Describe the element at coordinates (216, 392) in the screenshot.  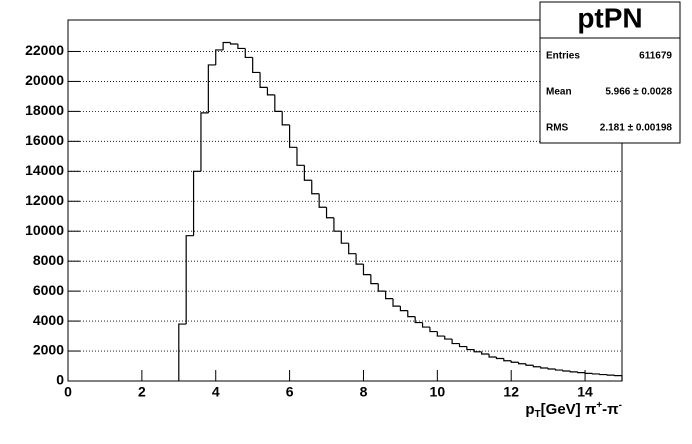
I see `x-tick-label: 4` at that location.